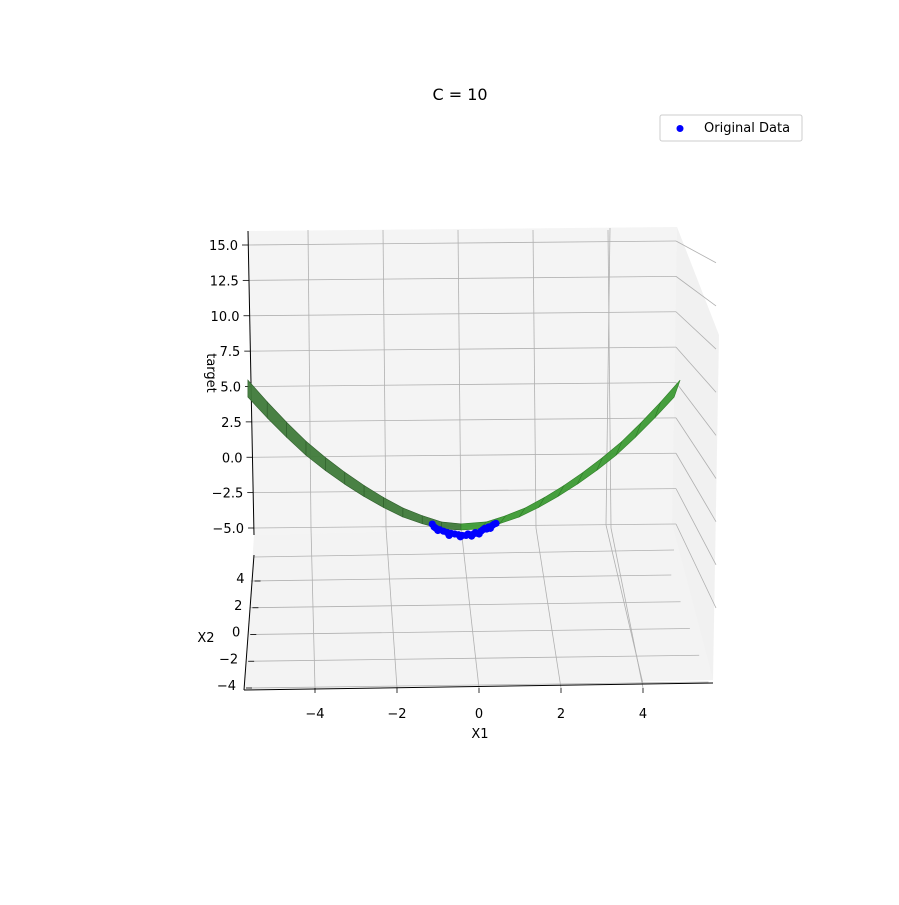  What do you see at coordinates (249, 622) in the screenshot?
I see `y-axis-line` at bounding box center [249, 622].